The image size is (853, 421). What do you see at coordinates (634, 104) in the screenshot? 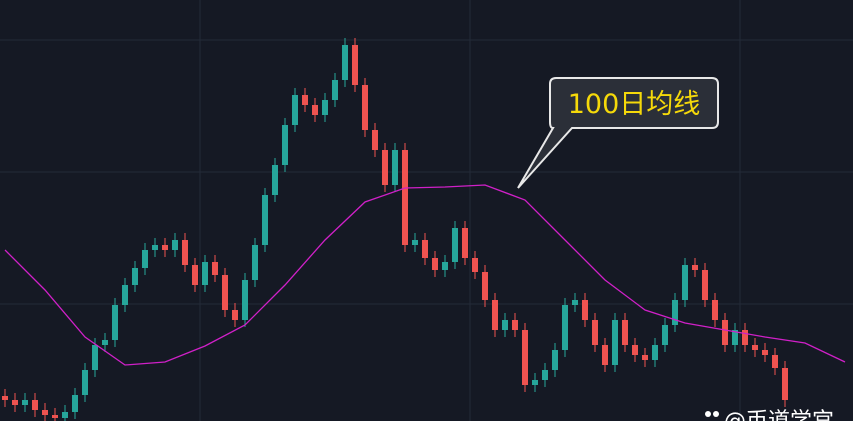
I see `callout-text: 100日均线` at bounding box center [634, 104].